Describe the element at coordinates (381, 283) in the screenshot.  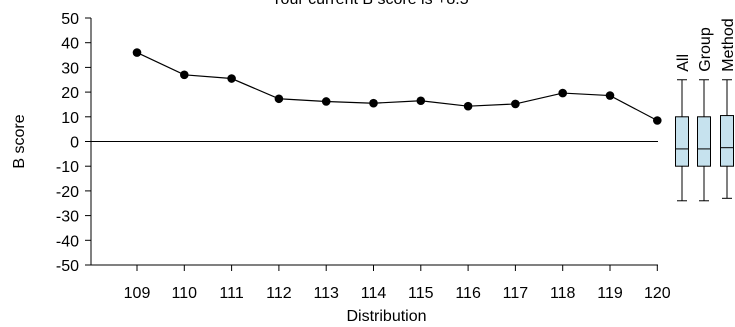
I see `x-axis: 109 110 111 112 113 114 115 116 117 118 119 120` at that location.